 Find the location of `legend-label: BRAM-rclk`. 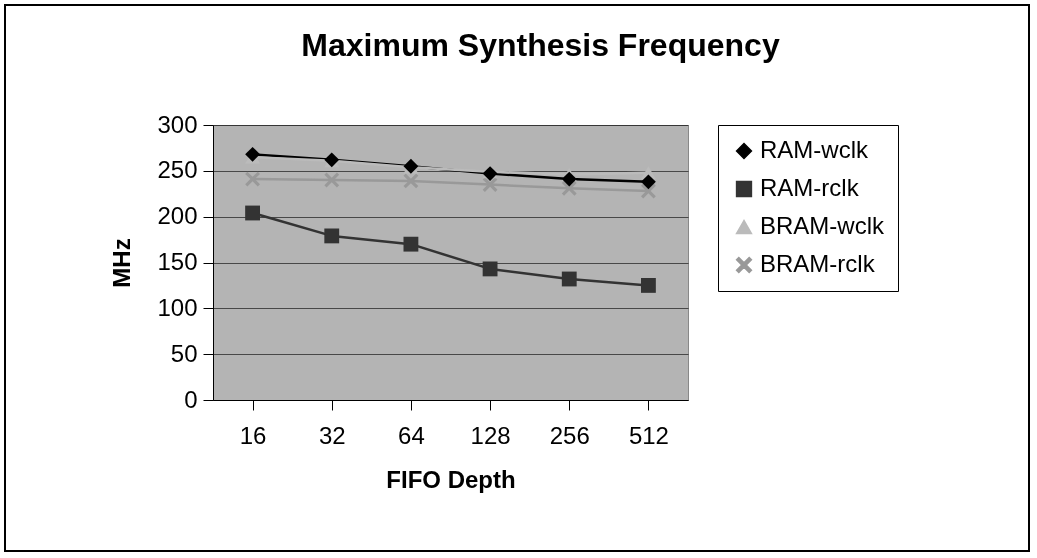

legend-label: BRAM-rclk is located at coordinates (818, 263).